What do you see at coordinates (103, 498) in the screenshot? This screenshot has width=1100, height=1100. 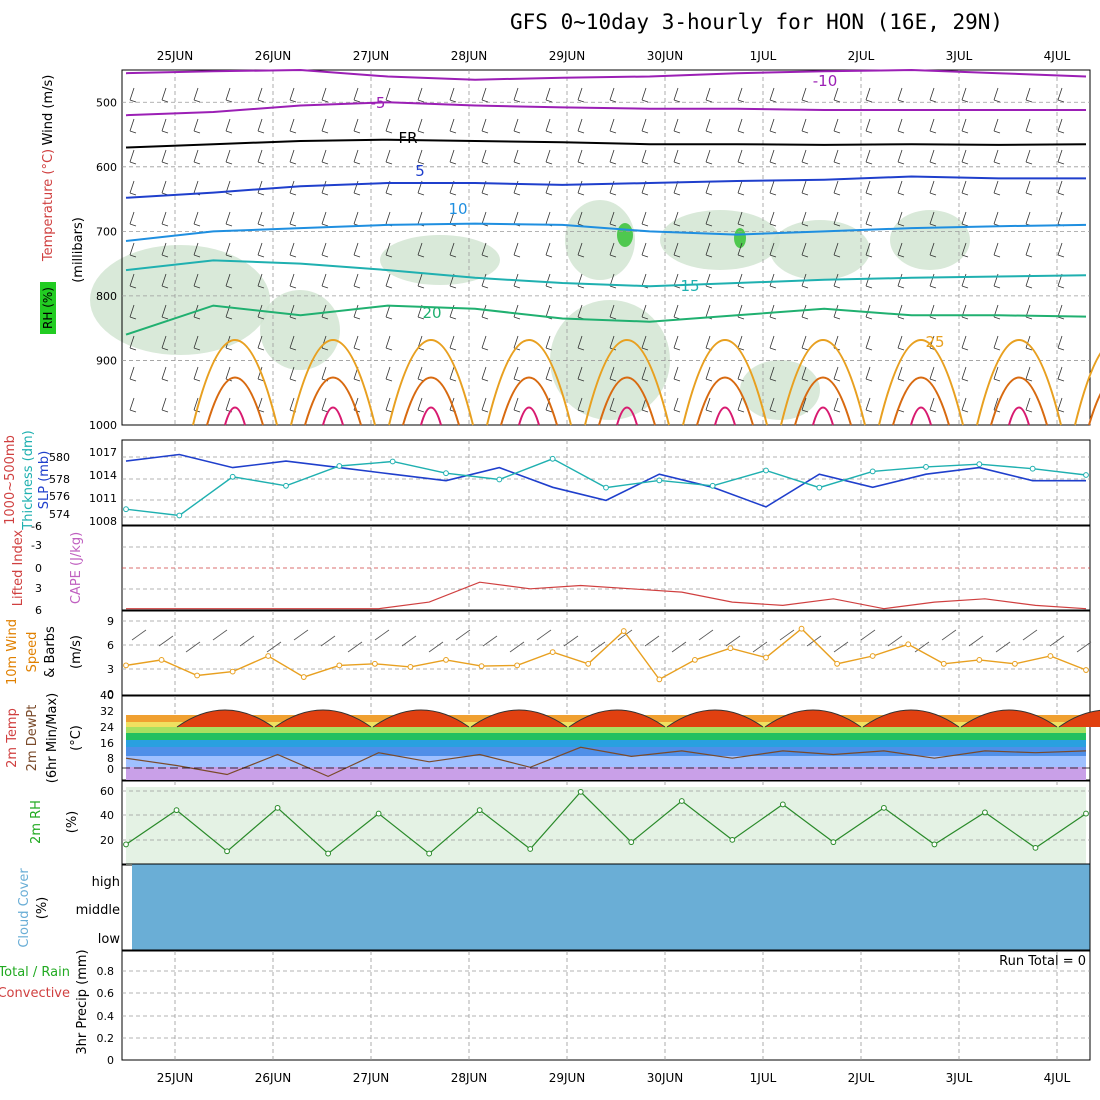 I see `slp-tick: 1011` at bounding box center [103, 498].